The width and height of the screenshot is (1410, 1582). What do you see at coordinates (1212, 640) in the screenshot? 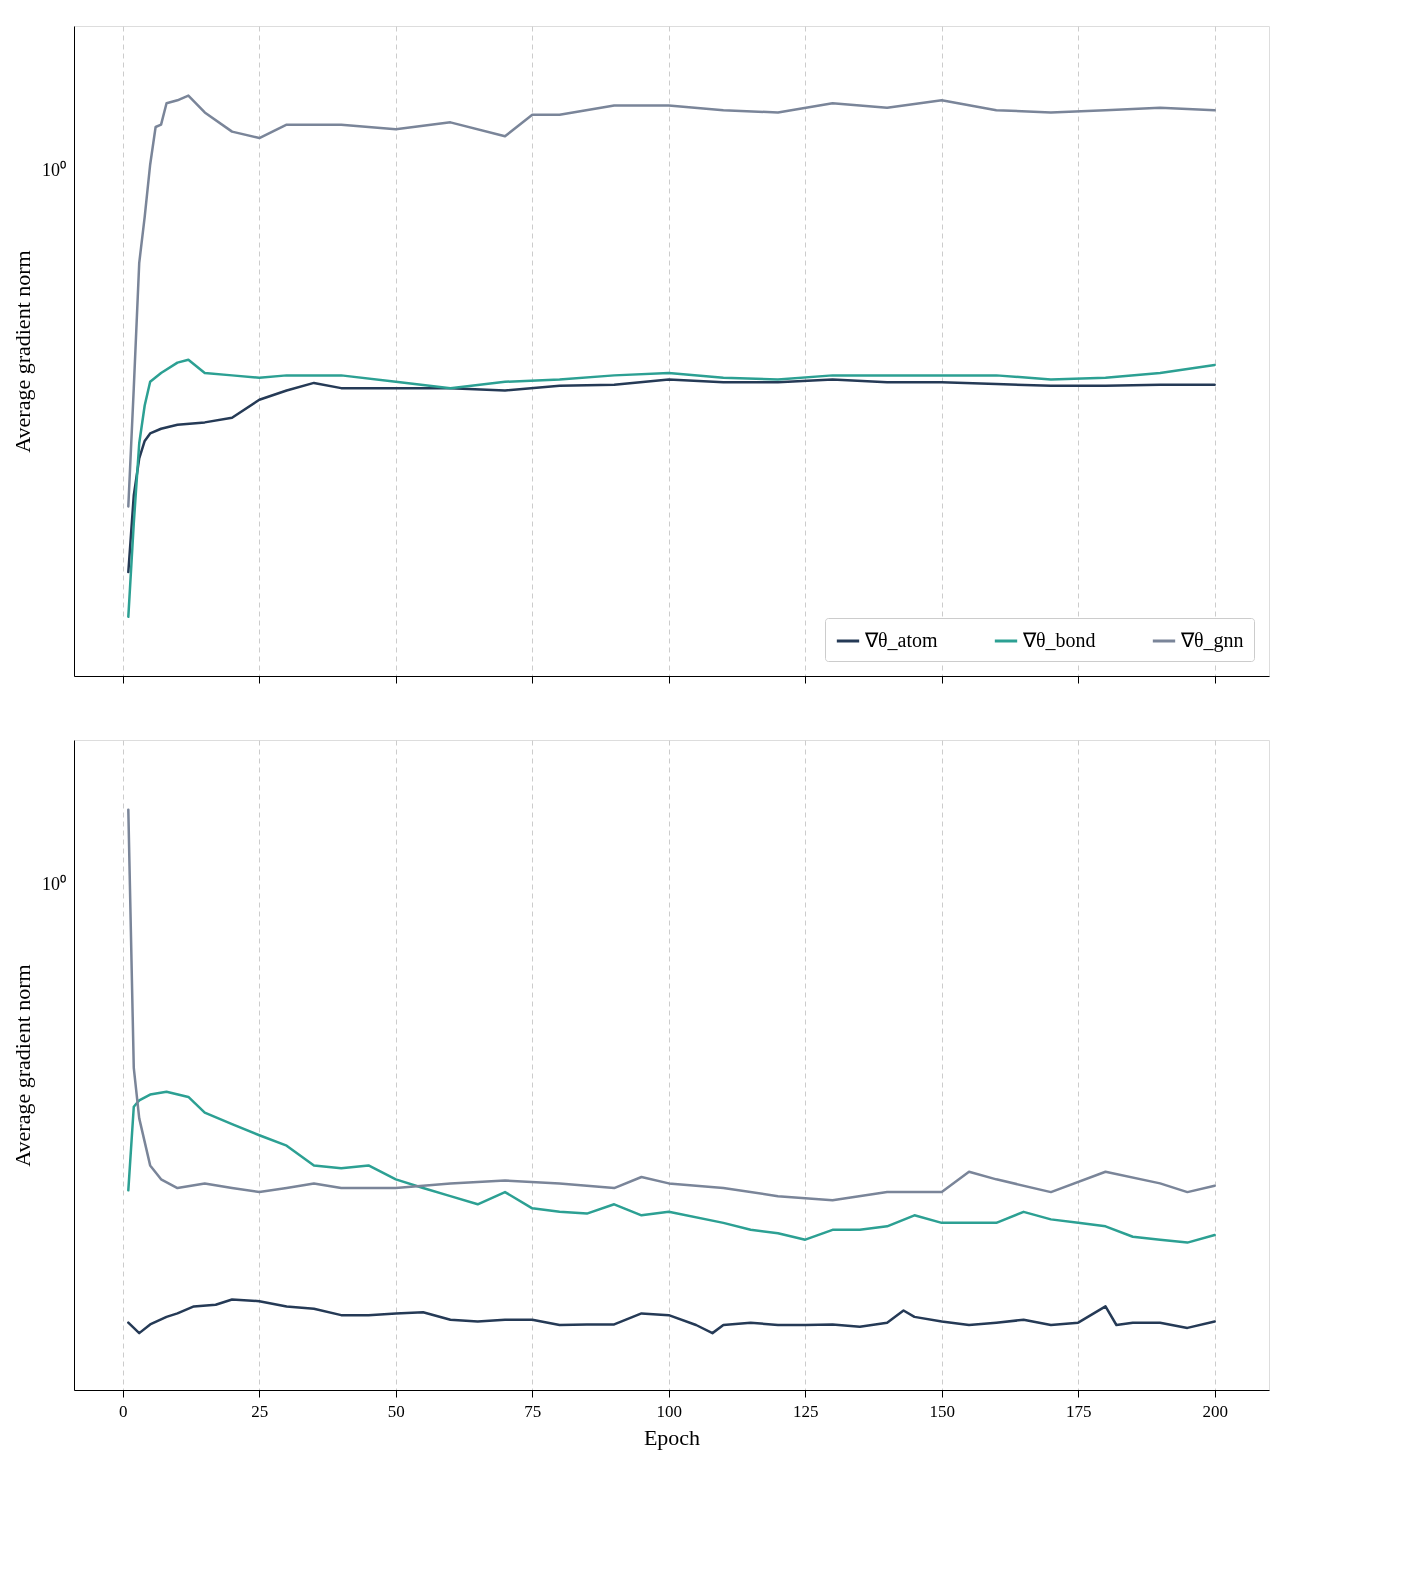
I see `legend-label: ∇θ_gnn` at bounding box center [1212, 640].